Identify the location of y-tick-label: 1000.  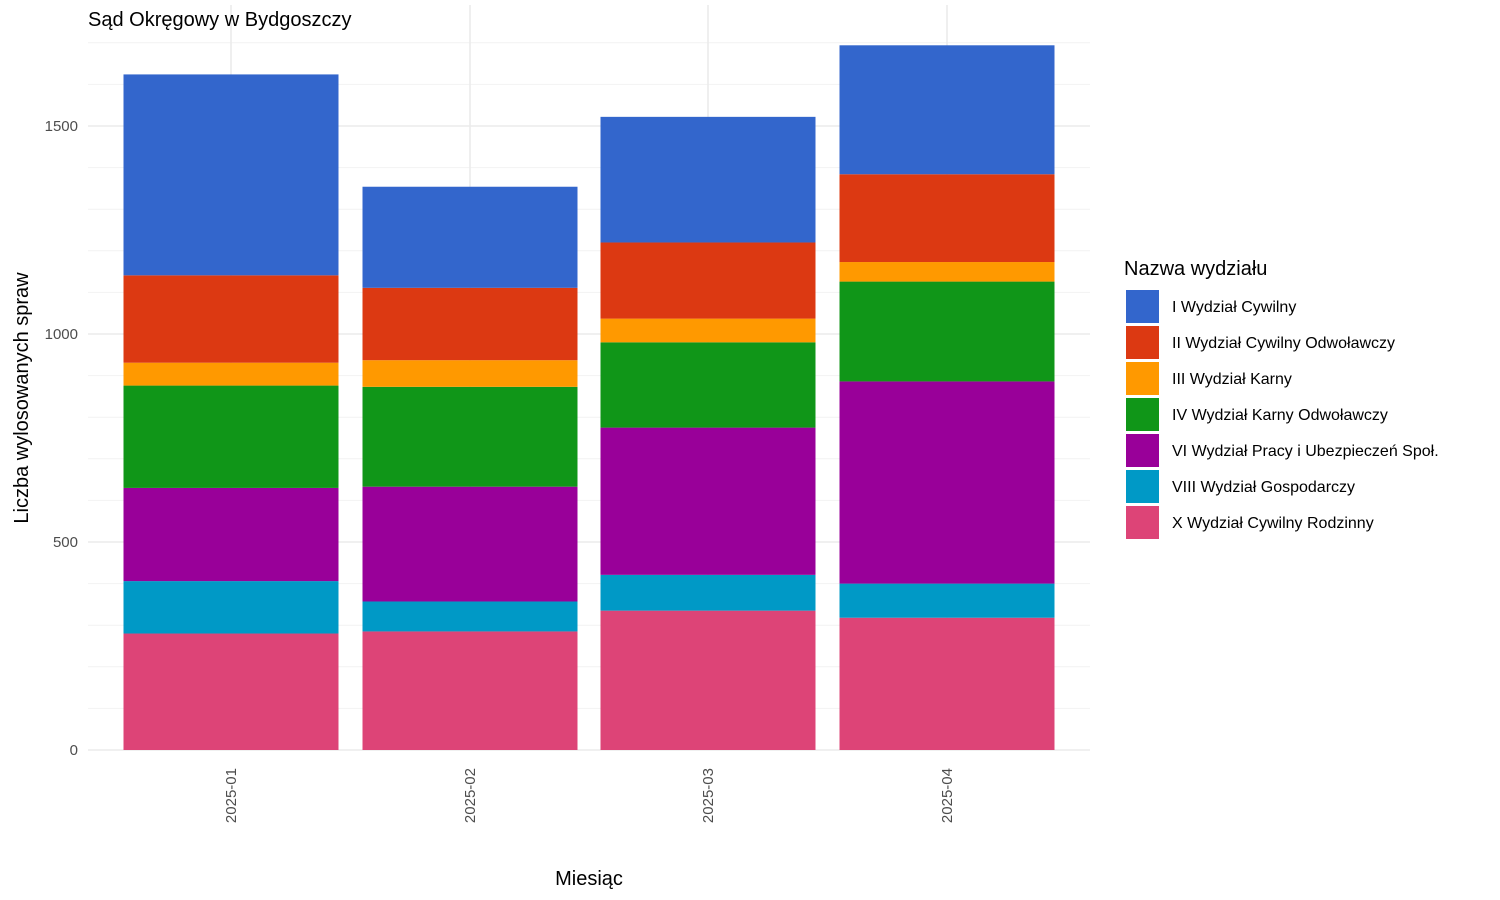
(61, 334).